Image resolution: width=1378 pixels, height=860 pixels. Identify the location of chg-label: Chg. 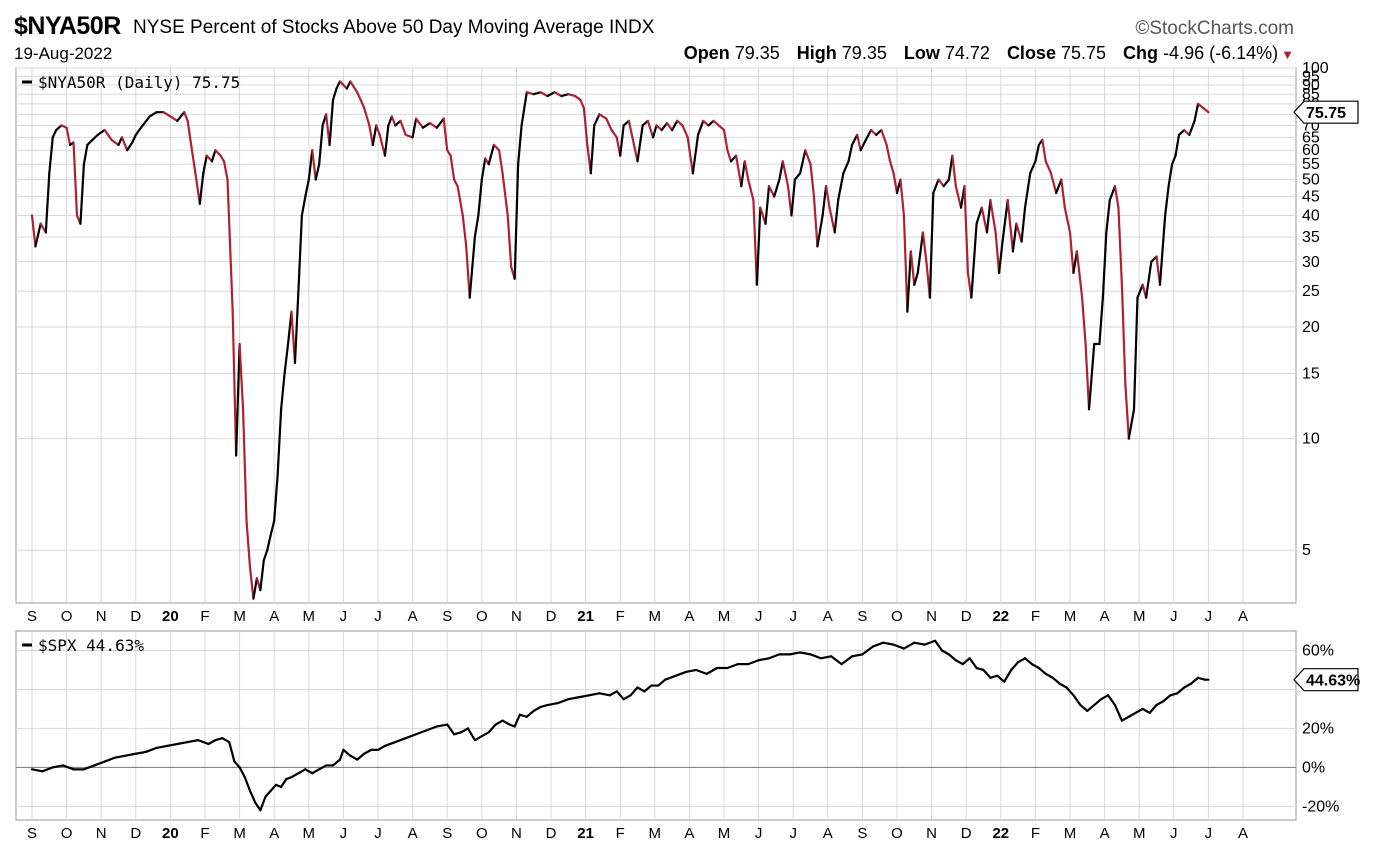
(1141, 53).